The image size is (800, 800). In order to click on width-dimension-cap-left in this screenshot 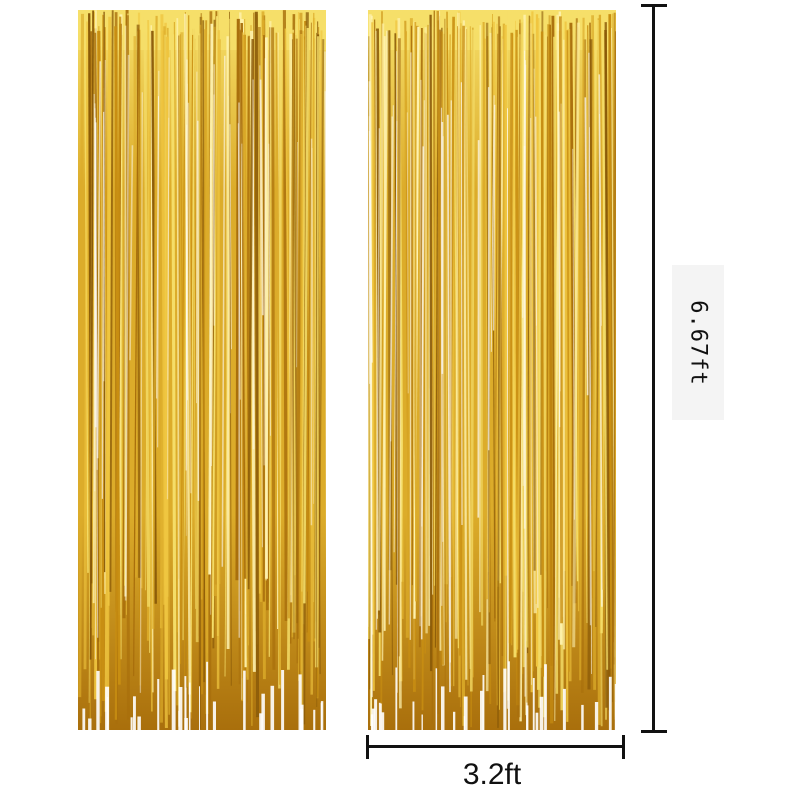, I will do `click(367, 747)`.